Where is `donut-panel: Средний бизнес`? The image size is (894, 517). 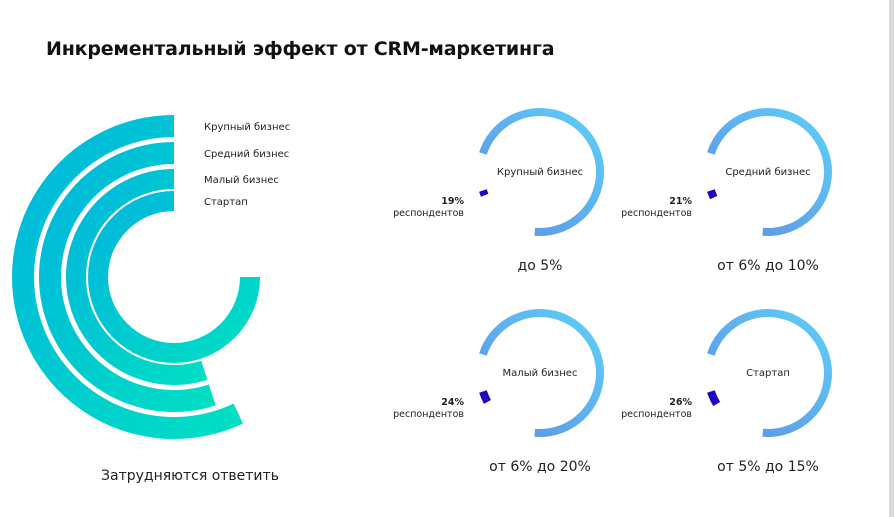
donut-panel: Средний бизнес is located at coordinates (769, 172).